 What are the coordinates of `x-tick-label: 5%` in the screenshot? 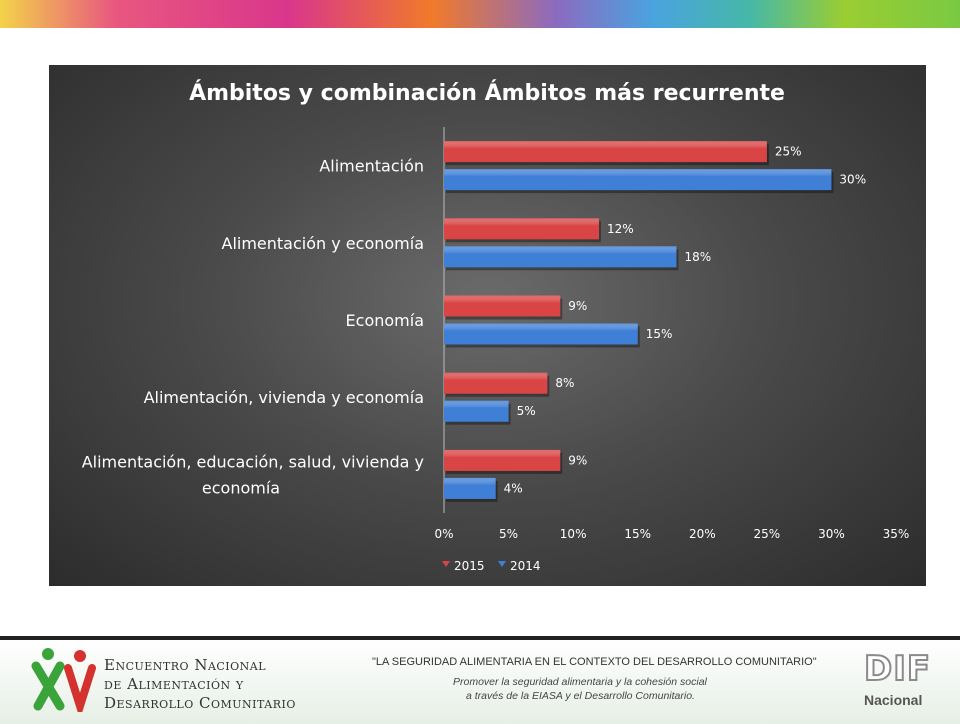 It's located at (508, 534).